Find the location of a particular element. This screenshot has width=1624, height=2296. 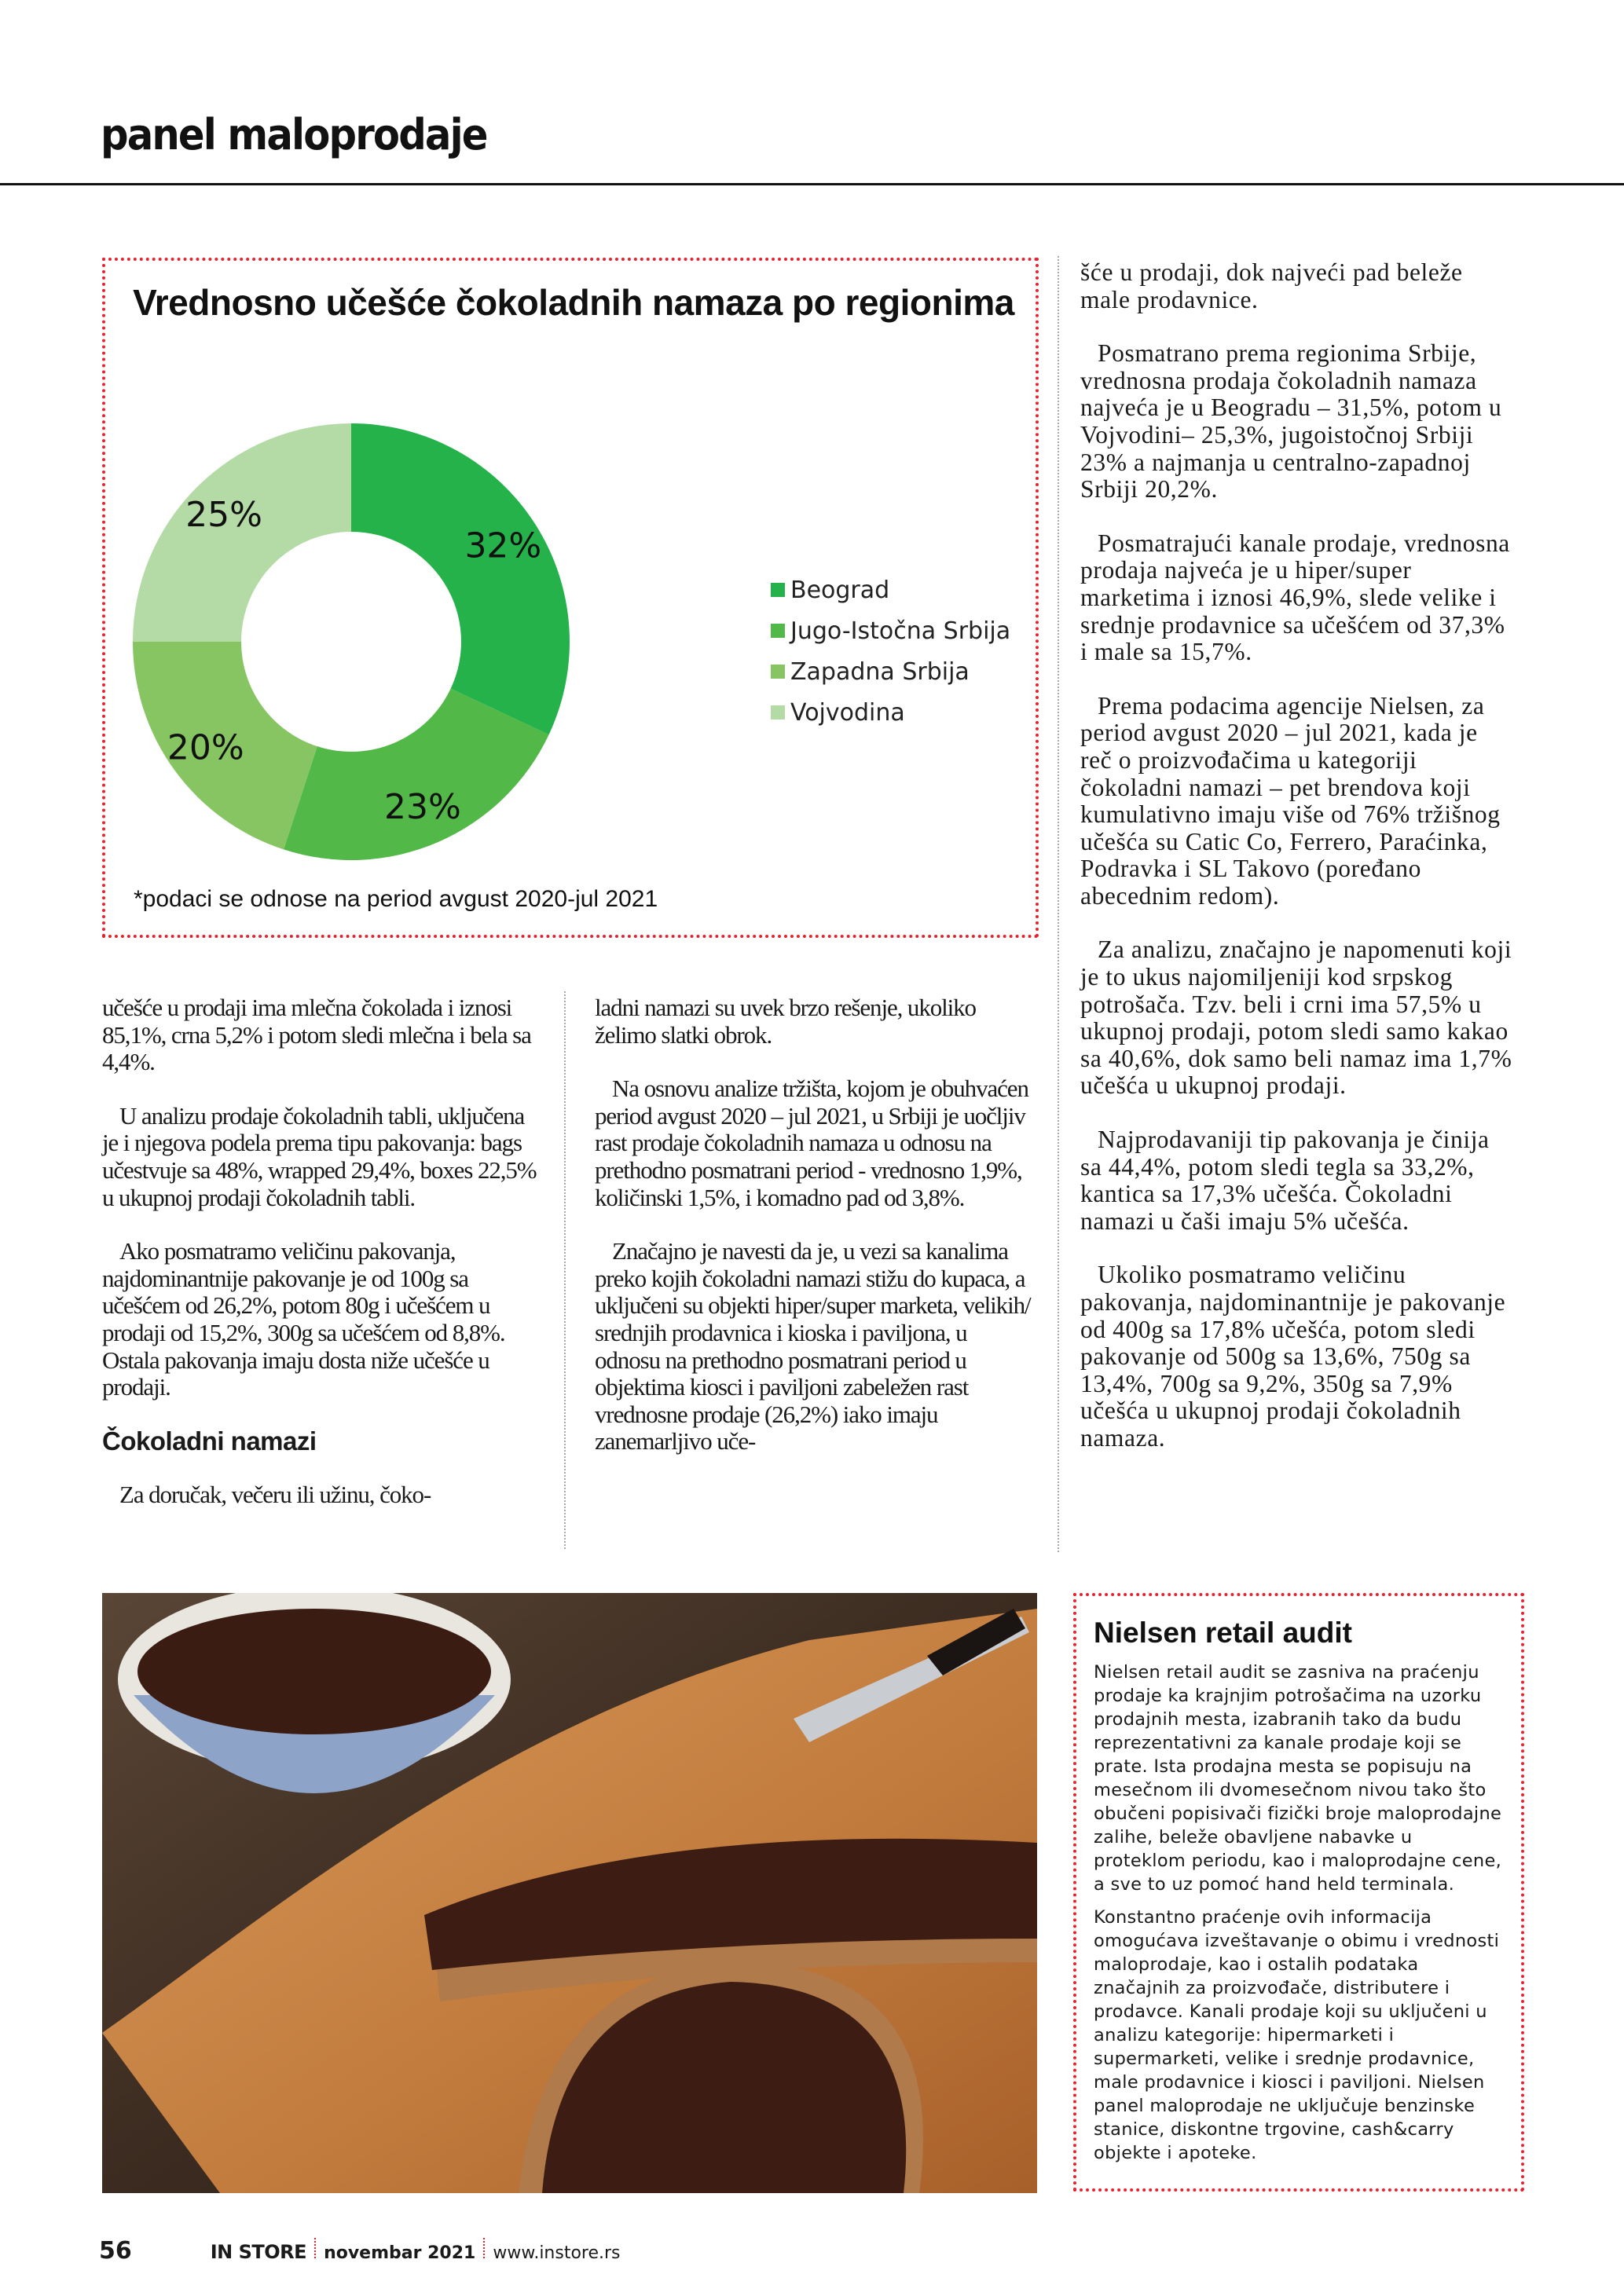

donut-slice-zapadna-srbija is located at coordinates (225, 746).